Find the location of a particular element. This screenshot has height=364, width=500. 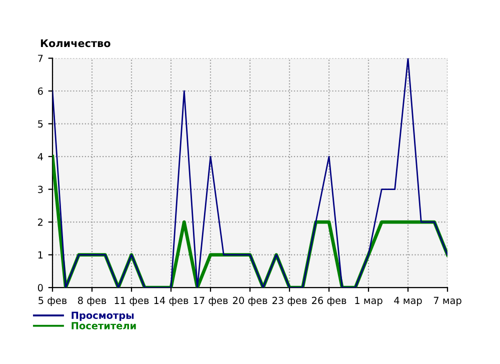

x-tick-label: 20 фев is located at coordinates (250, 301).